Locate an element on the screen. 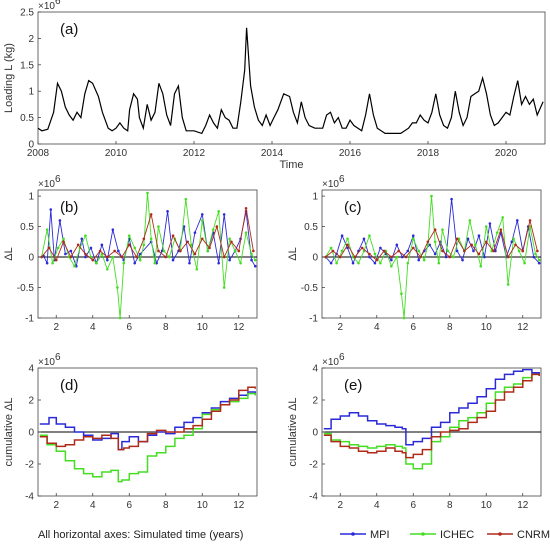  x-tick-label: 6 is located at coordinates (413, 505).